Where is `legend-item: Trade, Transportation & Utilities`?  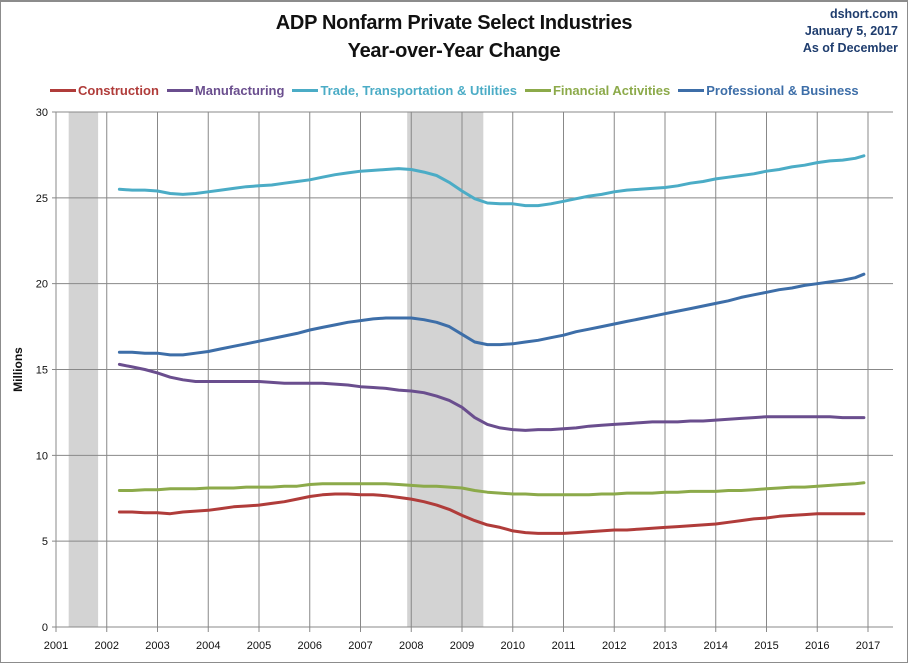 legend-item: Trade, Transportation & Utilities is located at coordinates (403, 90).